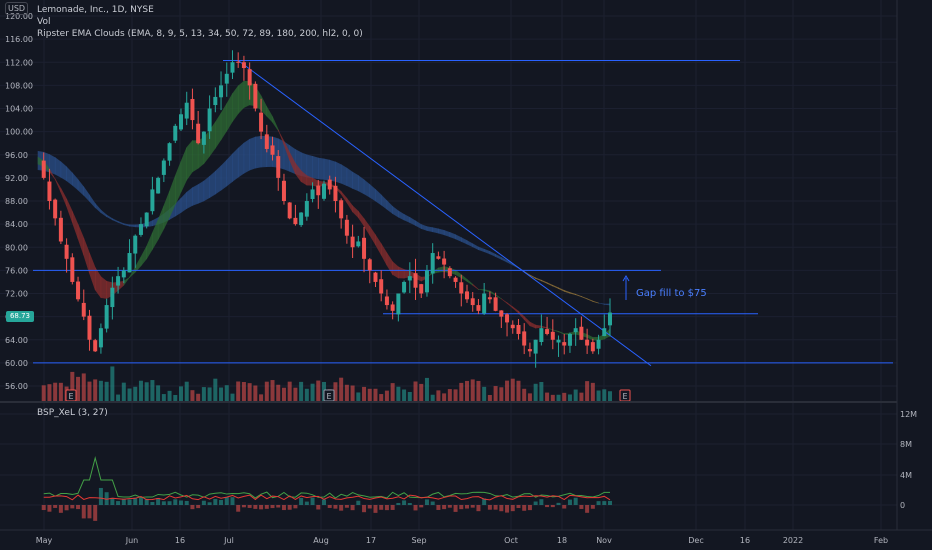  Describe the element at coordinates (16, 340) in the screenshot. I see `price-tick-label: 64.00` at that location.